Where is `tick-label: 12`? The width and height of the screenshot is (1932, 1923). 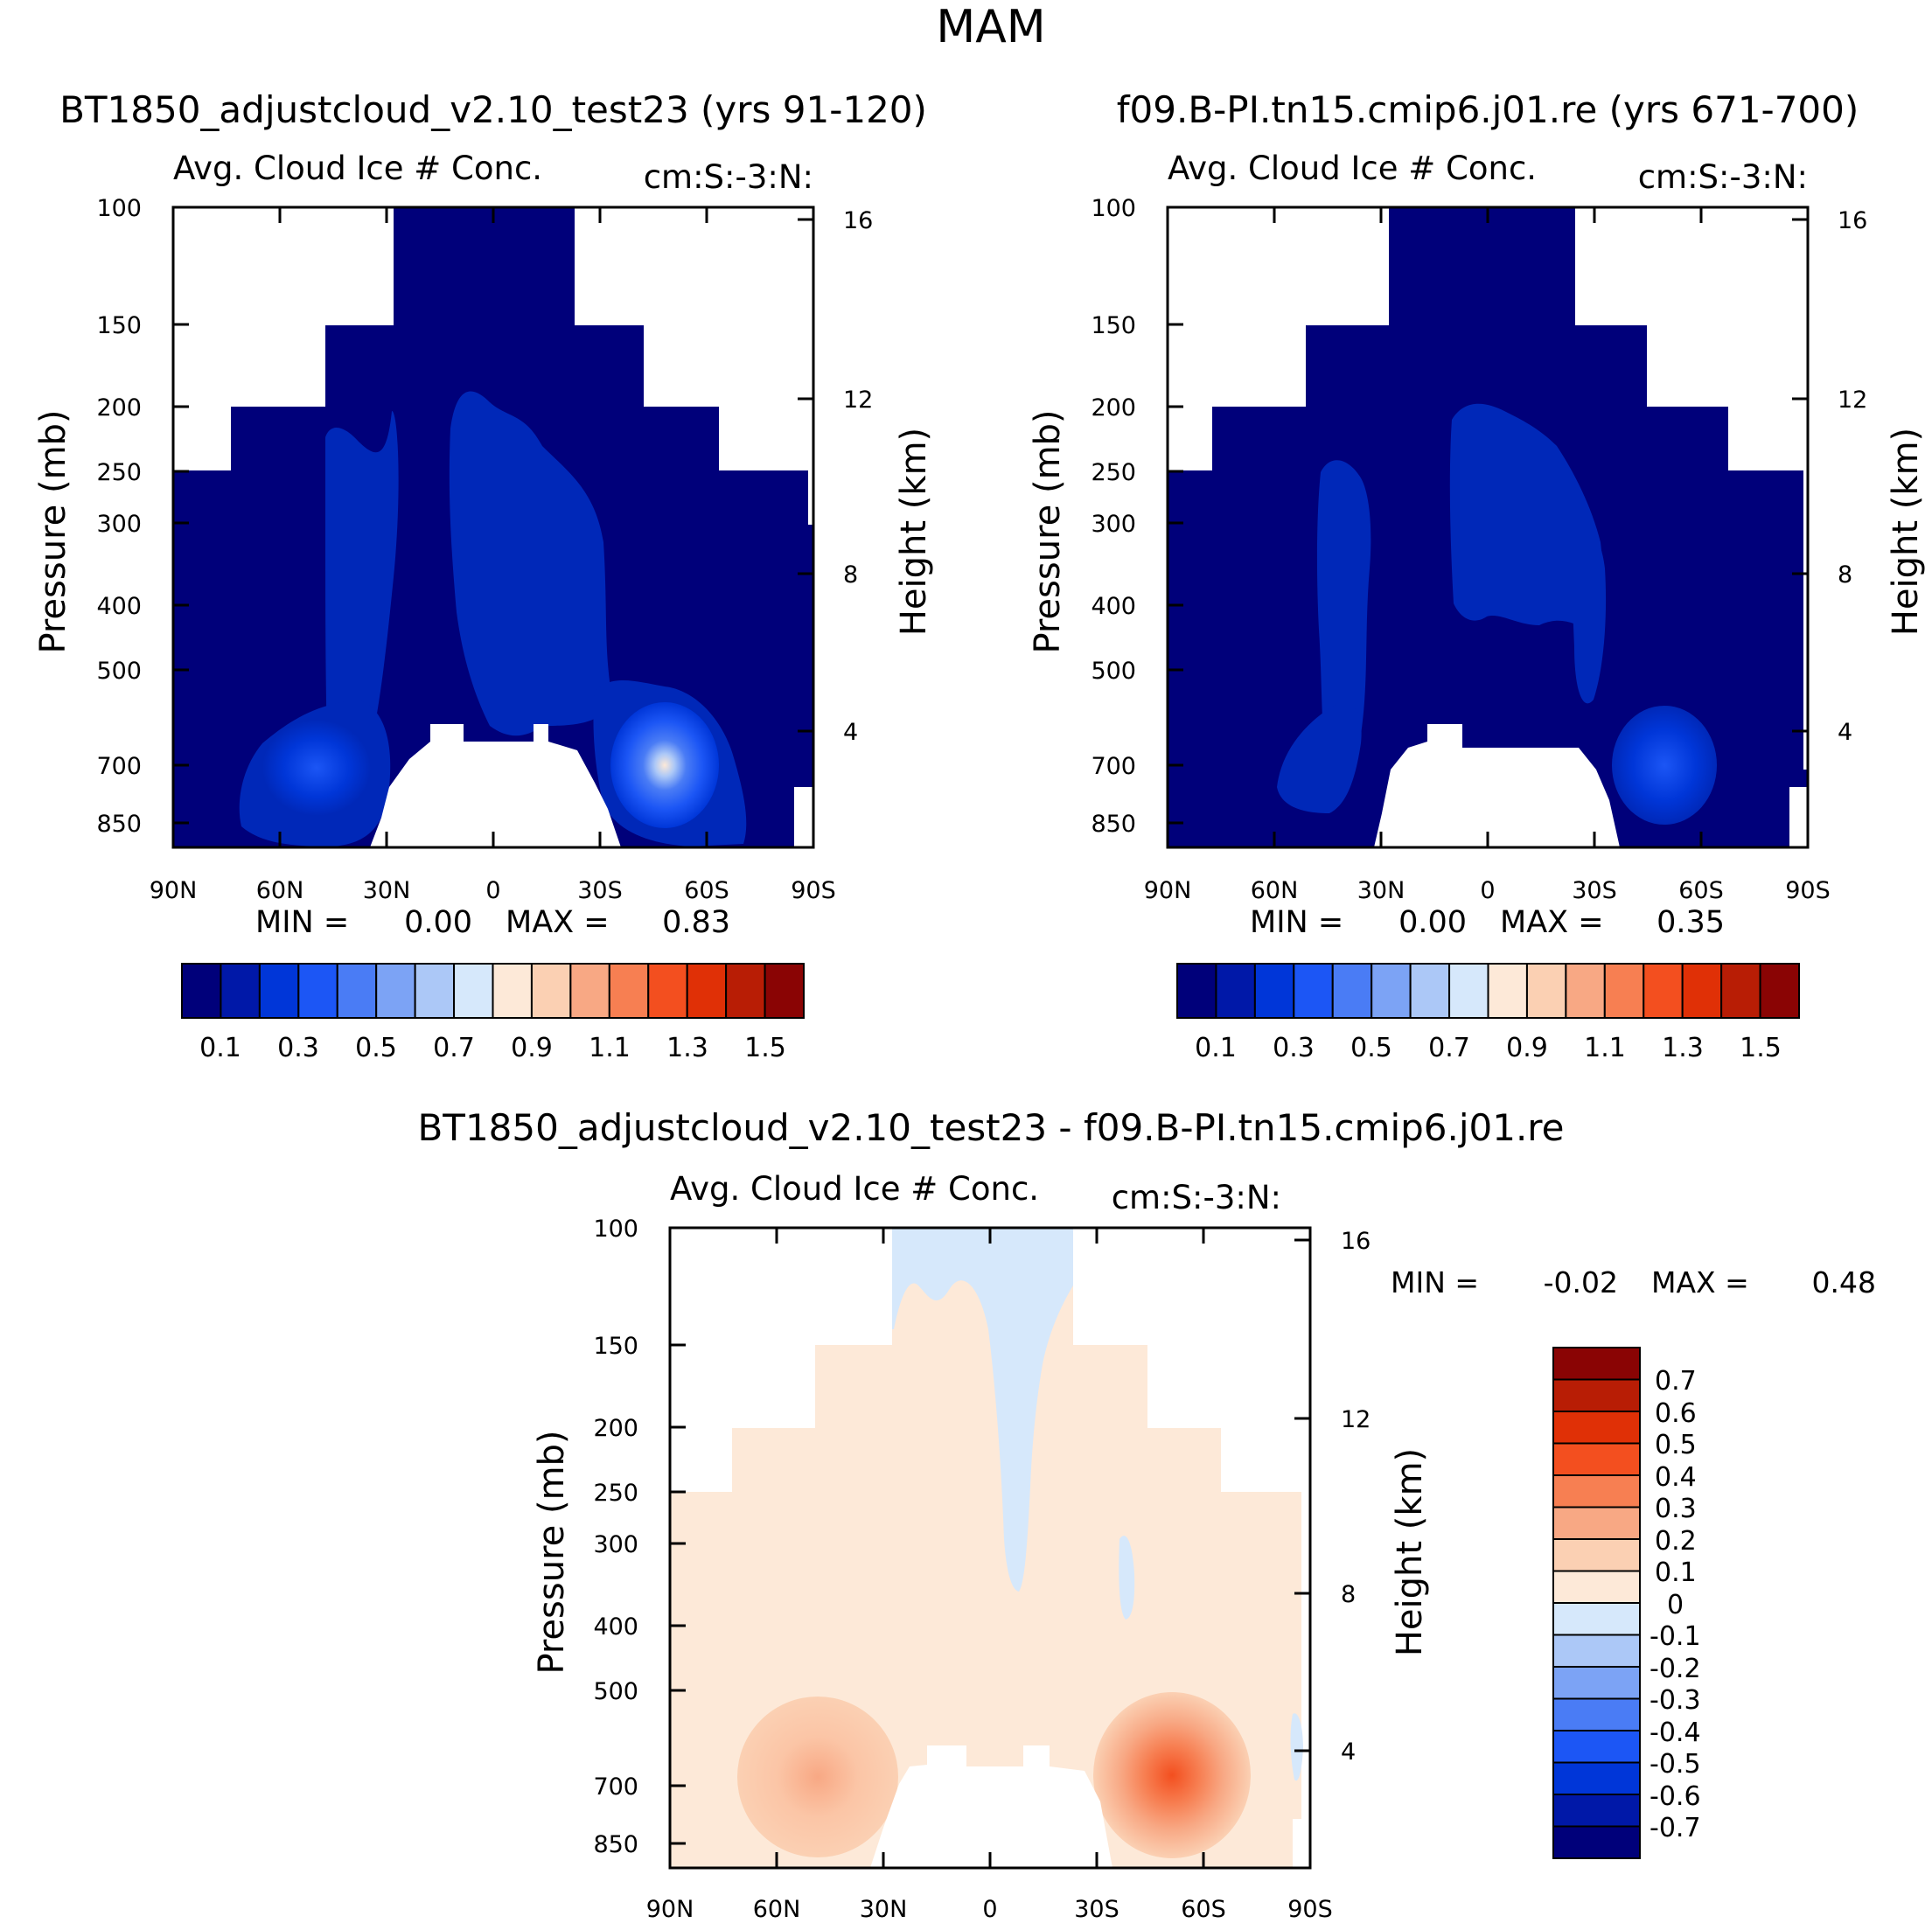 tick-label: 12 is located at coordinates (858, 400).